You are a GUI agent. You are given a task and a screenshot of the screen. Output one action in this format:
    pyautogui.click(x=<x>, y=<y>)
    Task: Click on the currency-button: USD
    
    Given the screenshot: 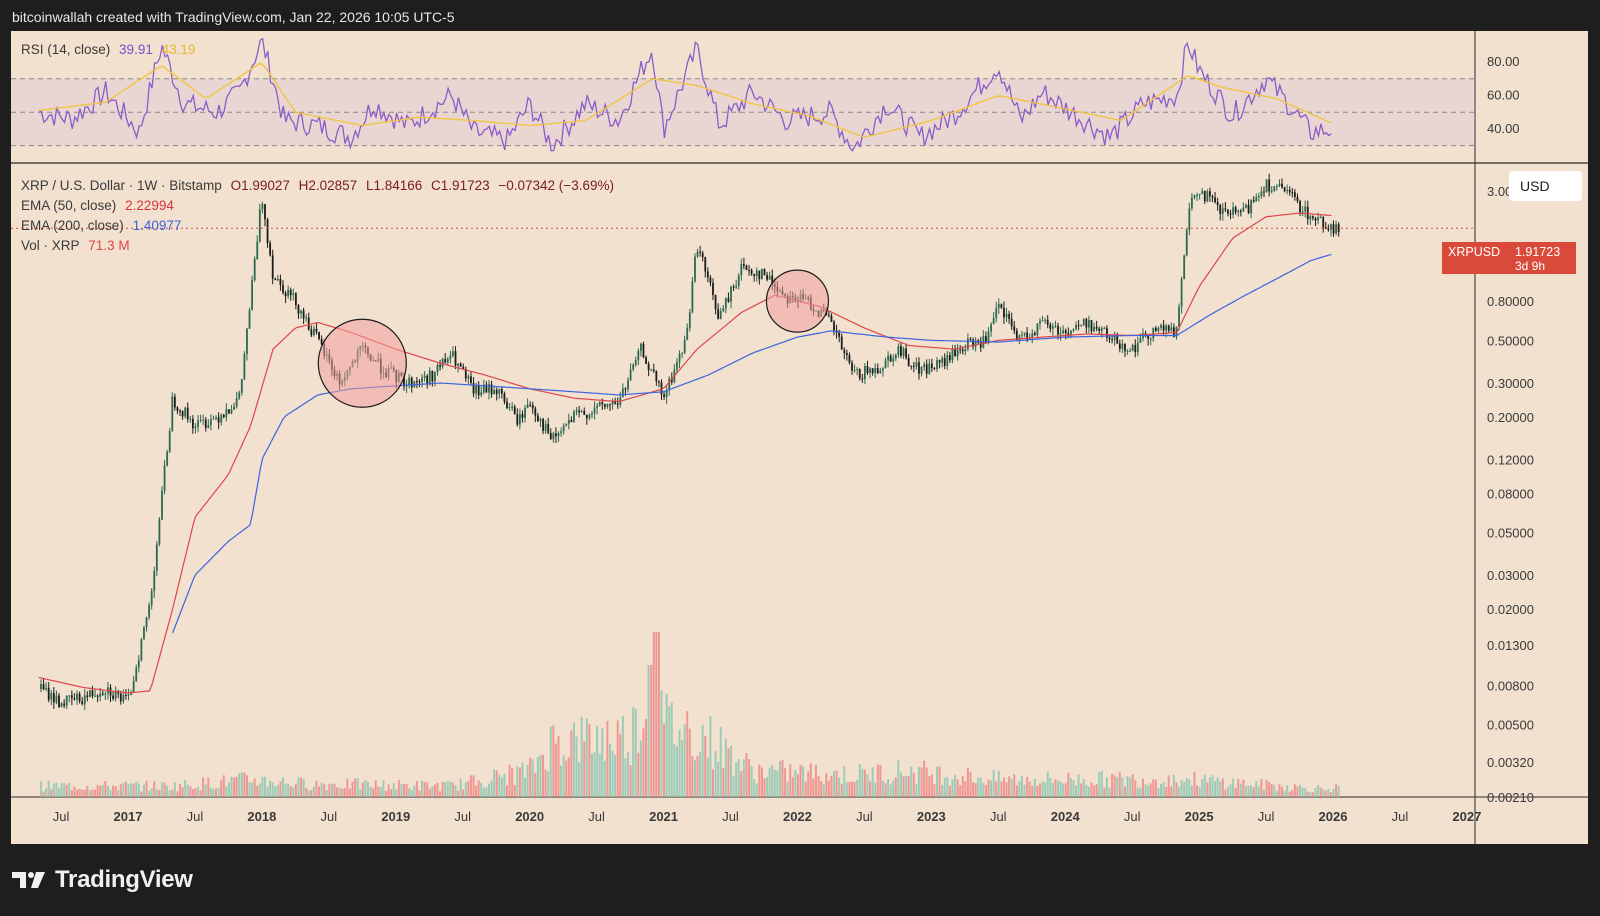 What is the action you would take?
    pyautogui.click(x=1545, y=186)
    